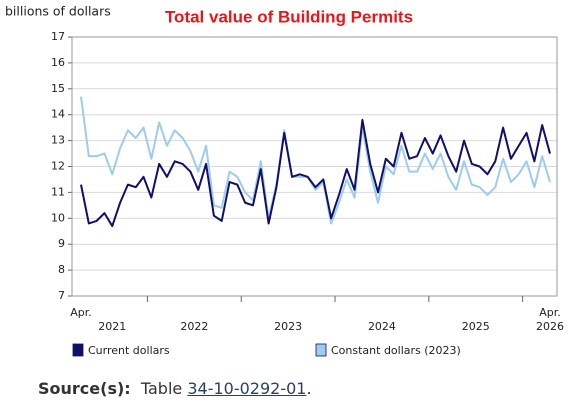  I want to click on source-label: Source(s):, so click(84, 388).